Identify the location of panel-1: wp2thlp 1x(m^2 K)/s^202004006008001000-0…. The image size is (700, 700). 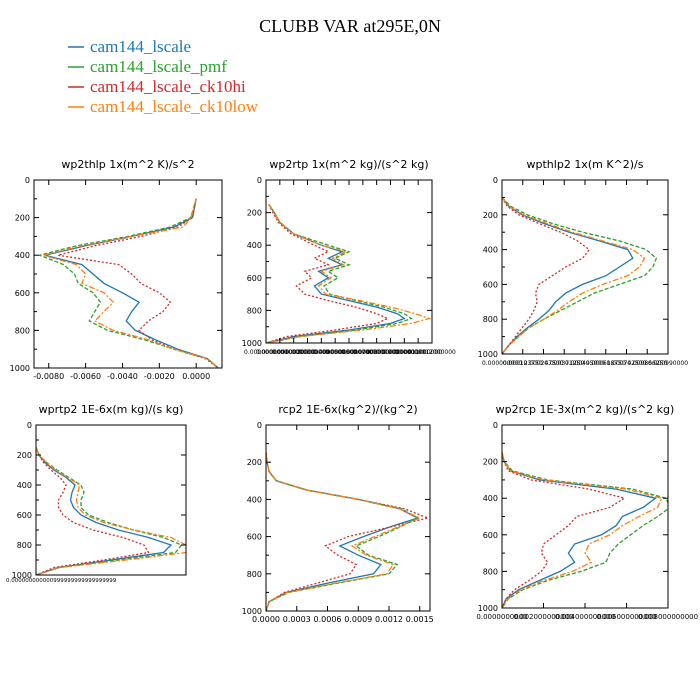
(116, 269).